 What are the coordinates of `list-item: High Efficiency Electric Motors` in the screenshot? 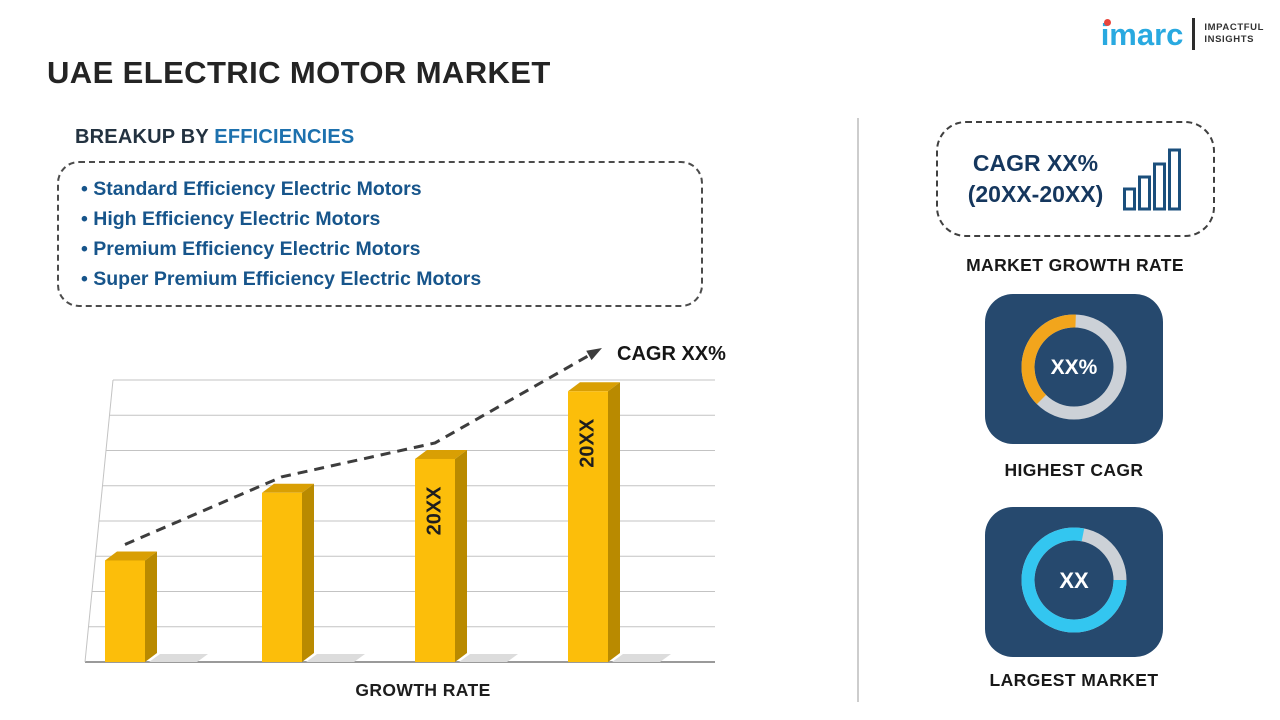 It's located at (380, 219).